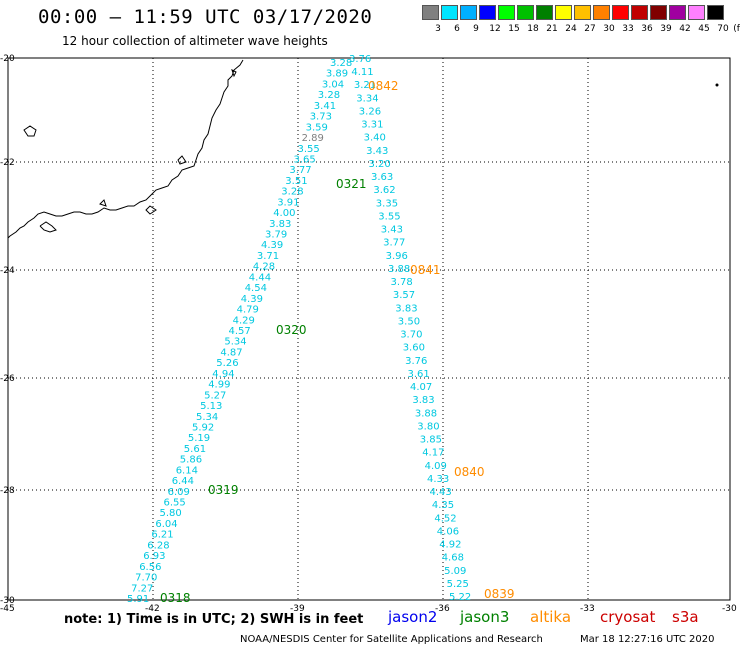 This screenshot has height=650, width=740. Describe the element at coordinates (244, 320) in the screenshot. I see `wave-height-value: 4.29` at that location.